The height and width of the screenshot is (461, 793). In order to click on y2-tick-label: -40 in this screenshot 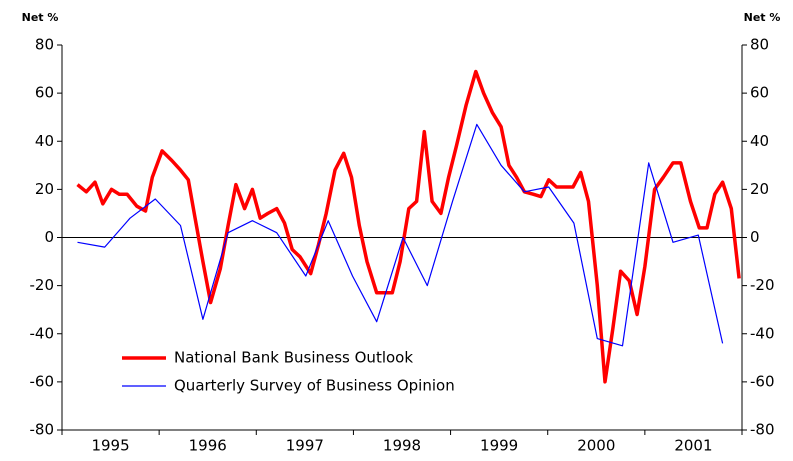, I will do `click(762, 333)`.